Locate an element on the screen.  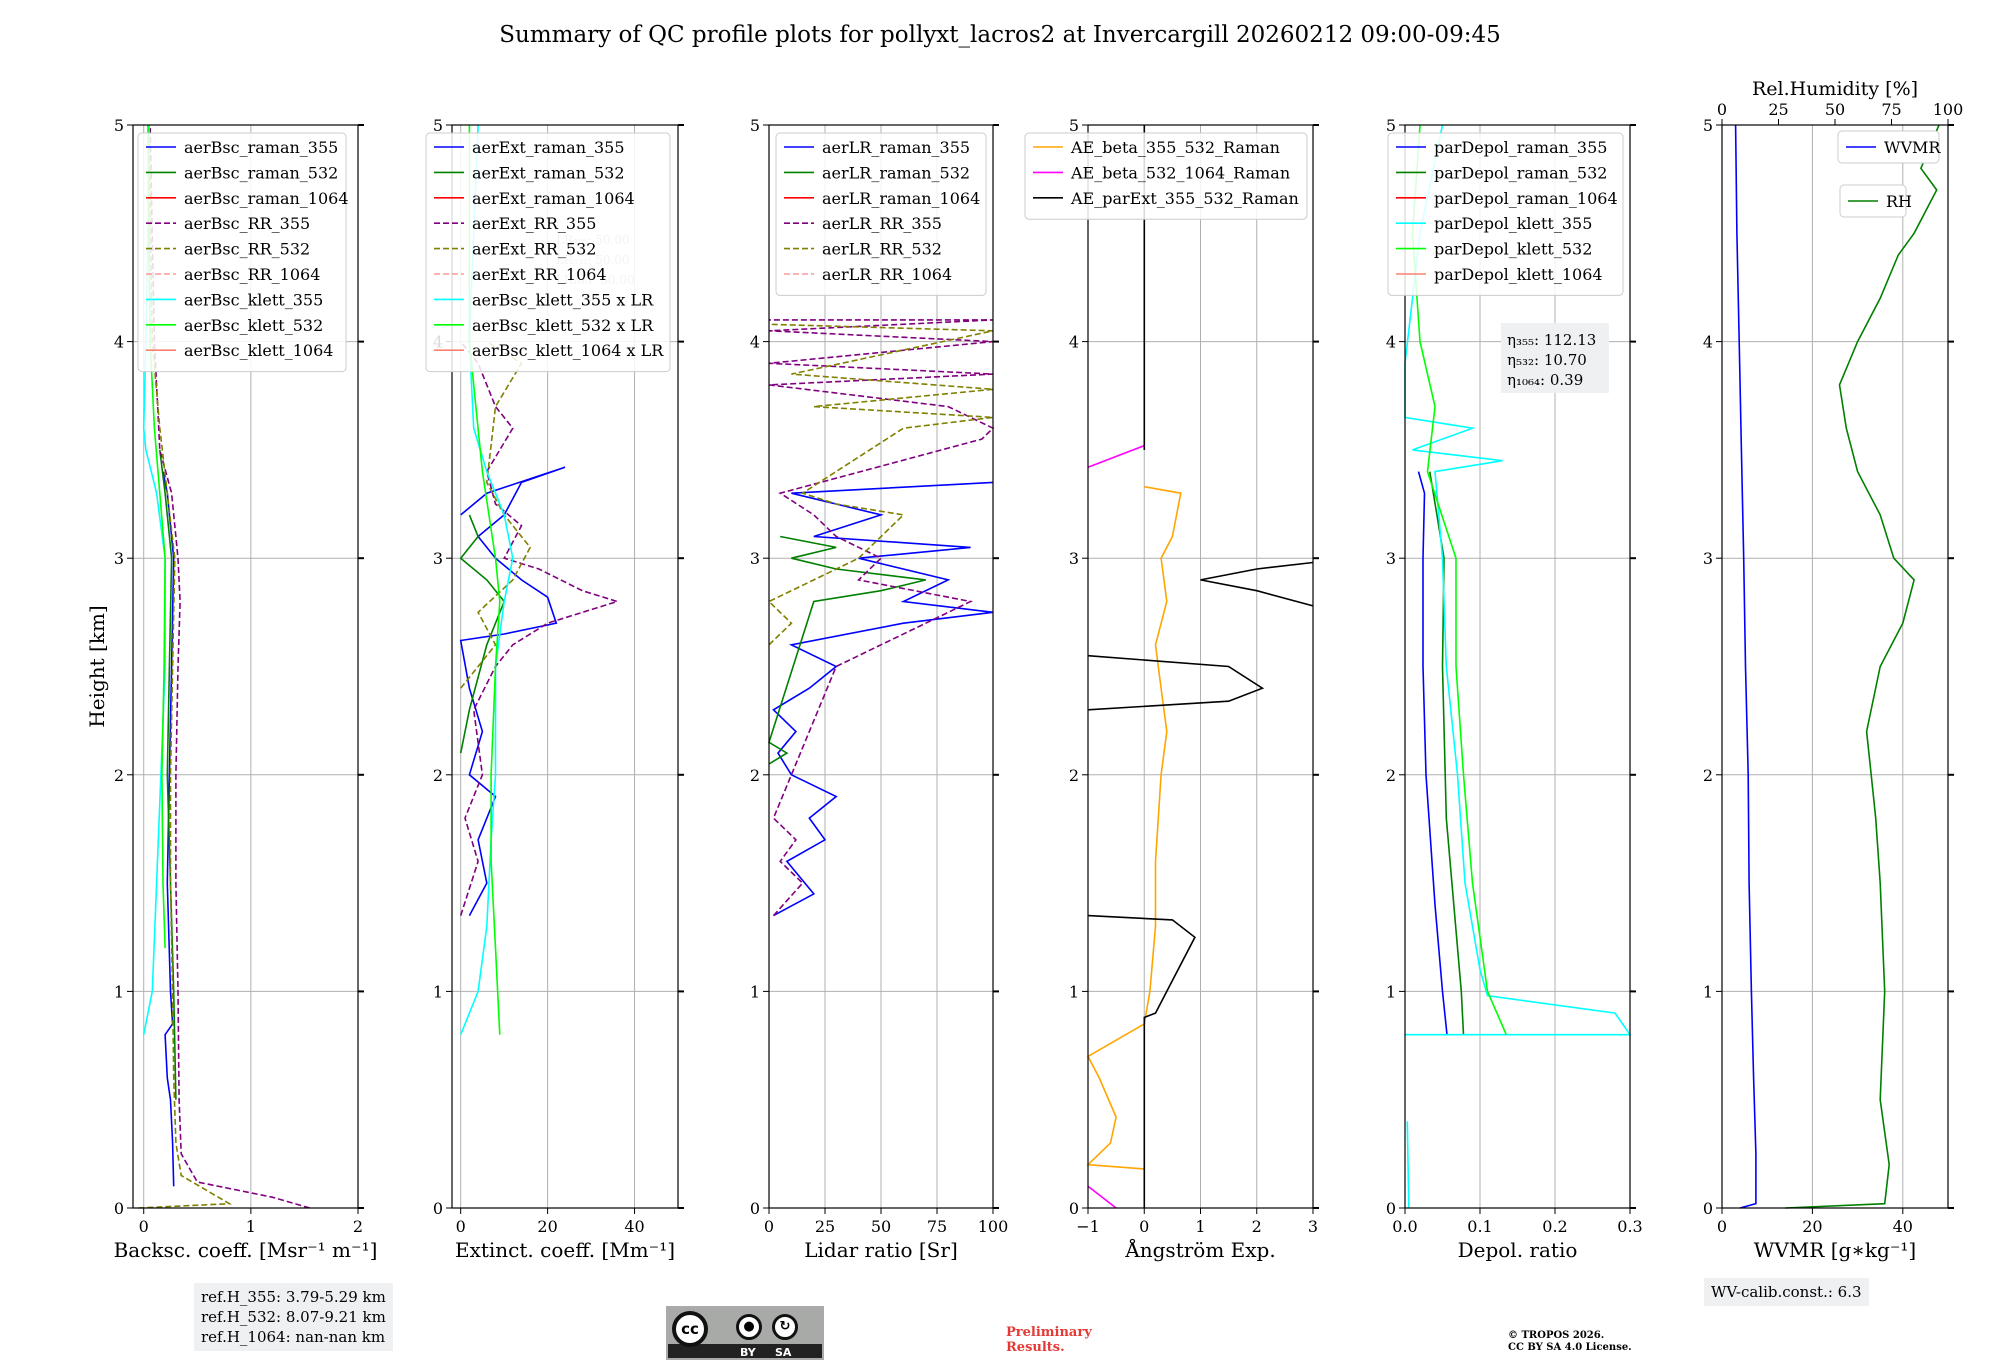
preliminary-note: Preliminary Results. is located at coordinates (1049, 1340).